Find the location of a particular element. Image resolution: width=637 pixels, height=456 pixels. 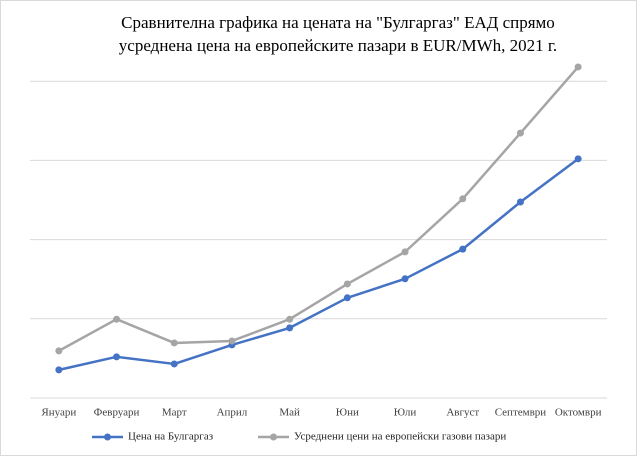

x-tick-label: Май is located at coordinates (289, 413).